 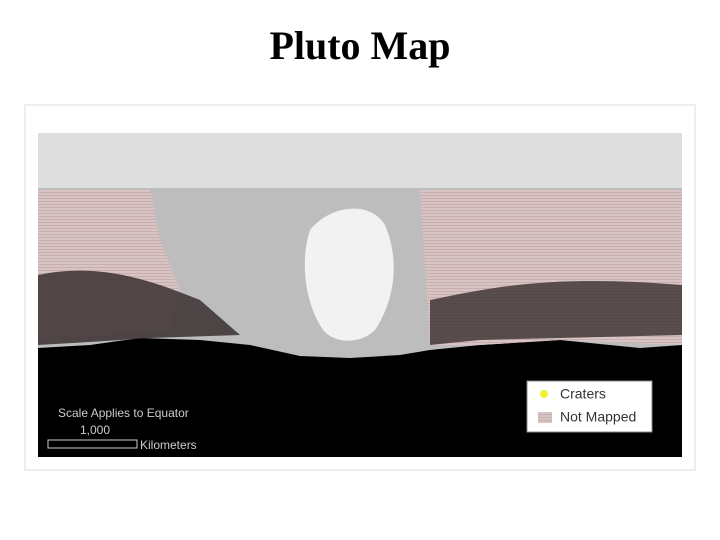 I want to click on legend-swatch-unmapped, so click(x=545, y=417).